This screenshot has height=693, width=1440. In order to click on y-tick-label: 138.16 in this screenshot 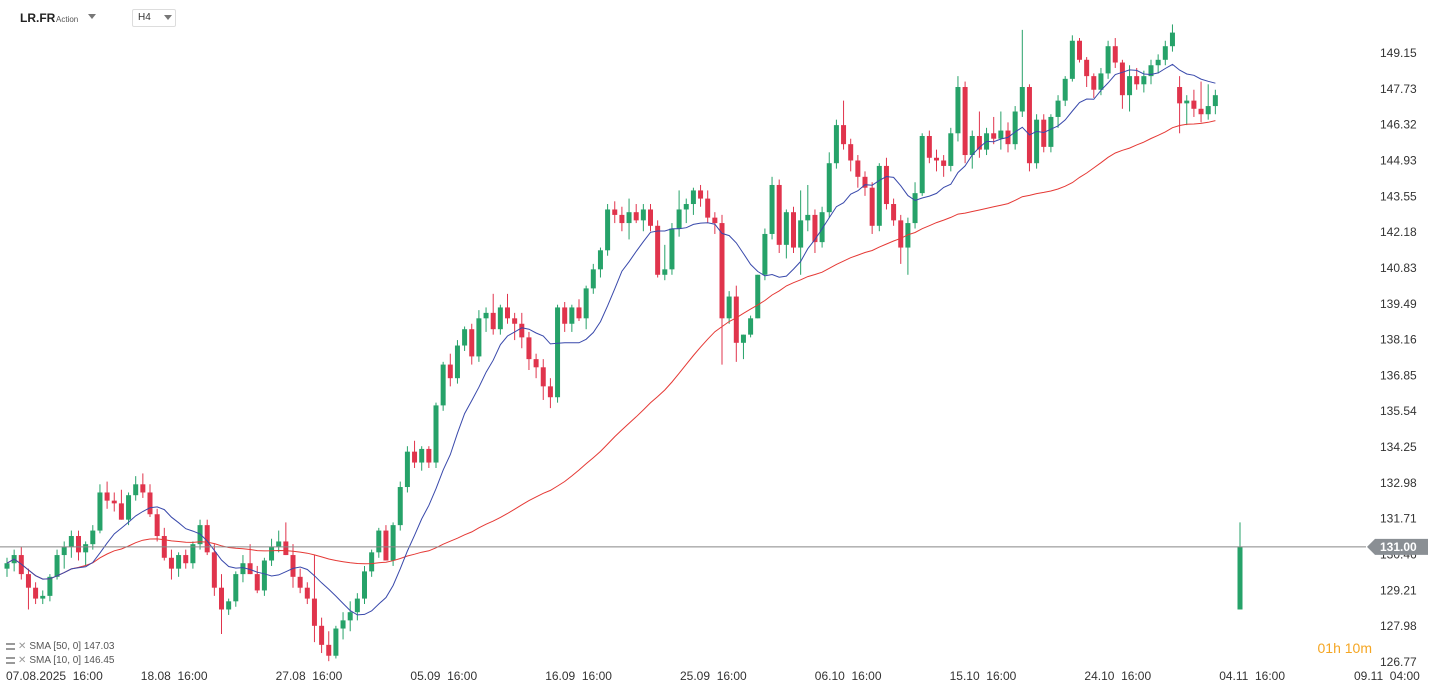, I will do `click(1398, 340)`.